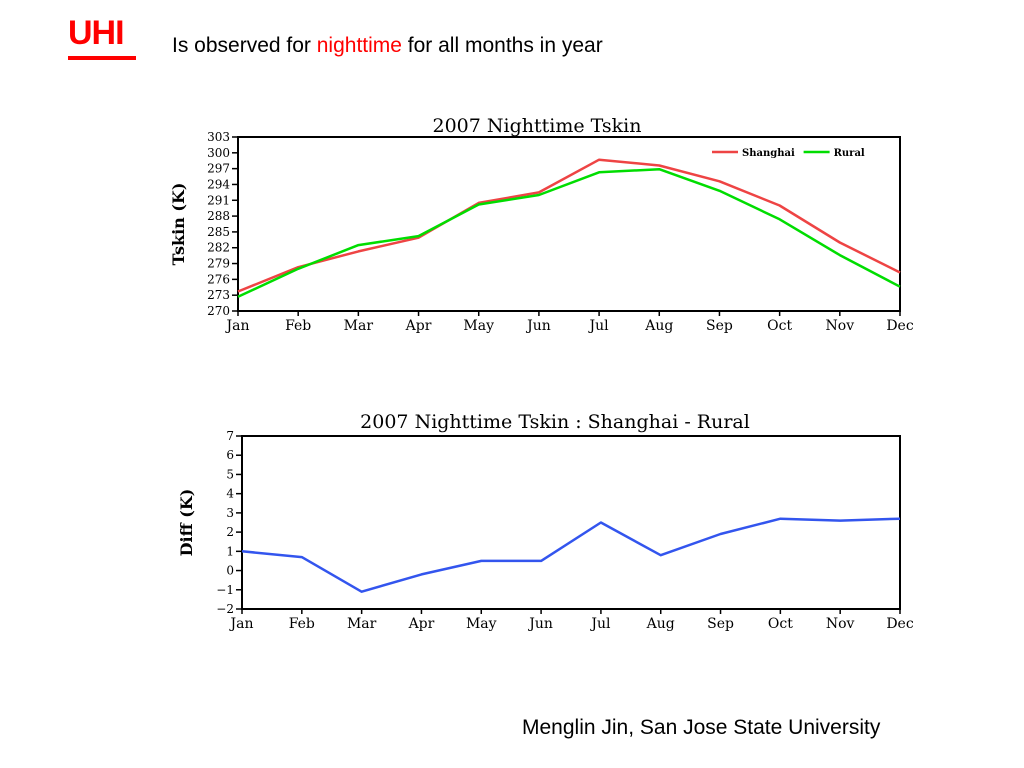 Image resolution: width=1024 pixels, height=768 pixels. I want to click on tskin-y-tick-label: 291, so click(218, 200).